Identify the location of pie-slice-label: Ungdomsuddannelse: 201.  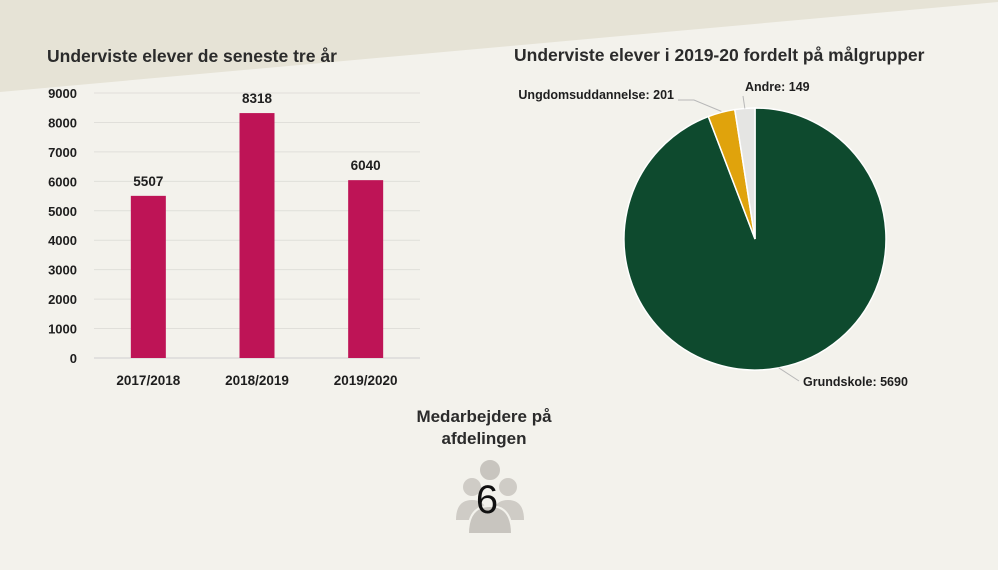
(596, 95).